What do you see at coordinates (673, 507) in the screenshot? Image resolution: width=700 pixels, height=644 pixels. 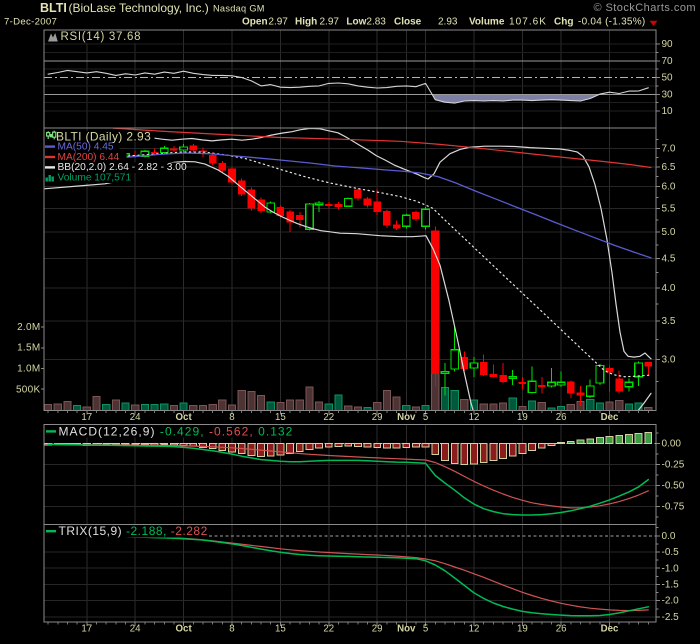 I see `svg-text: -0.75` at bounding box center [673, 507].